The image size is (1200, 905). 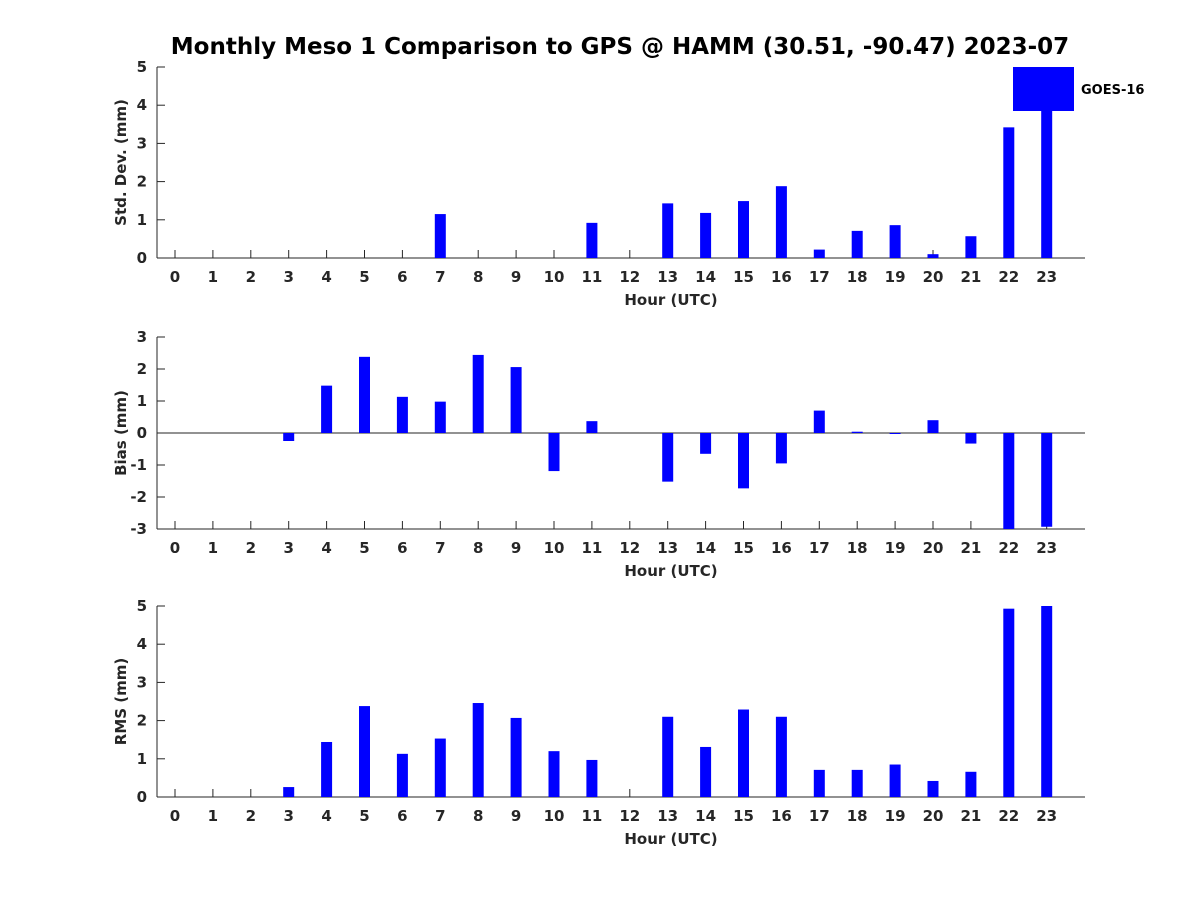 What do you see at coordinates (970, 816) in the screenshot?
I see `x-tick-label: 21` at bounding box center [970, 816].